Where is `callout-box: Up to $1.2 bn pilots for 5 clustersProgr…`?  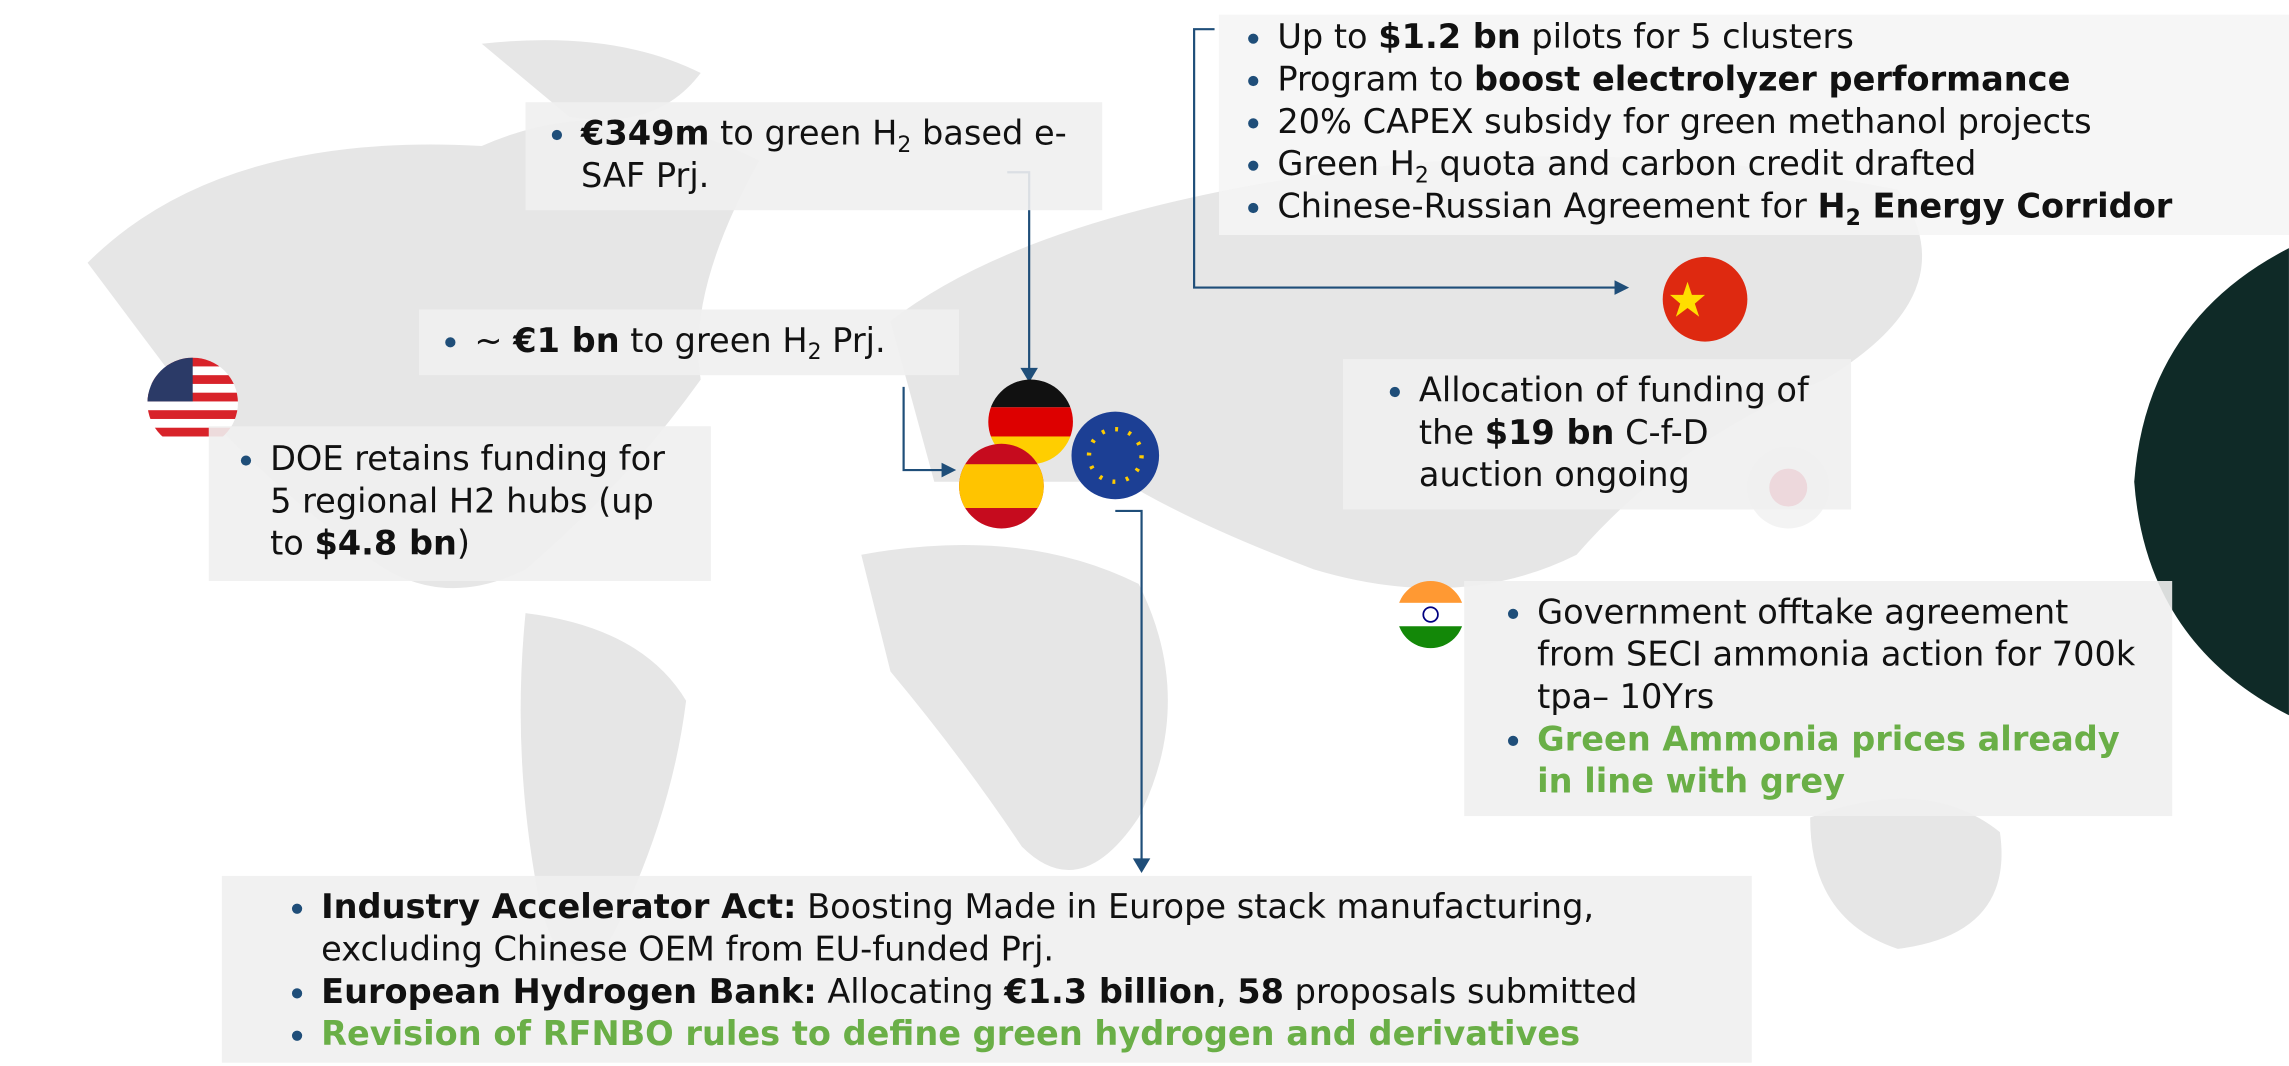 callout-box: Up to $1.2 bn pilots for 5 clustersProgr… is located at coordinates (1753, 125).